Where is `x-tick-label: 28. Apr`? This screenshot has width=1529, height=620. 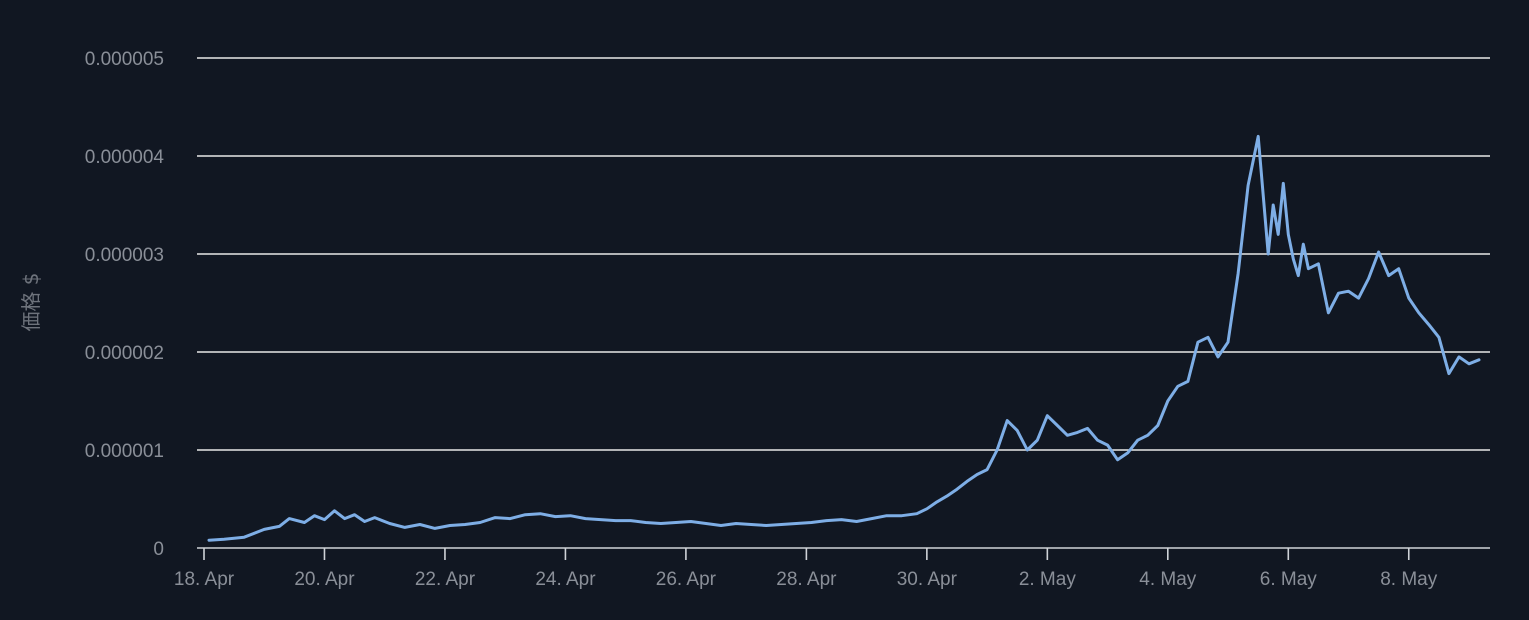 x-tick-label: 28. Apr is located at coordinates (806, 579).